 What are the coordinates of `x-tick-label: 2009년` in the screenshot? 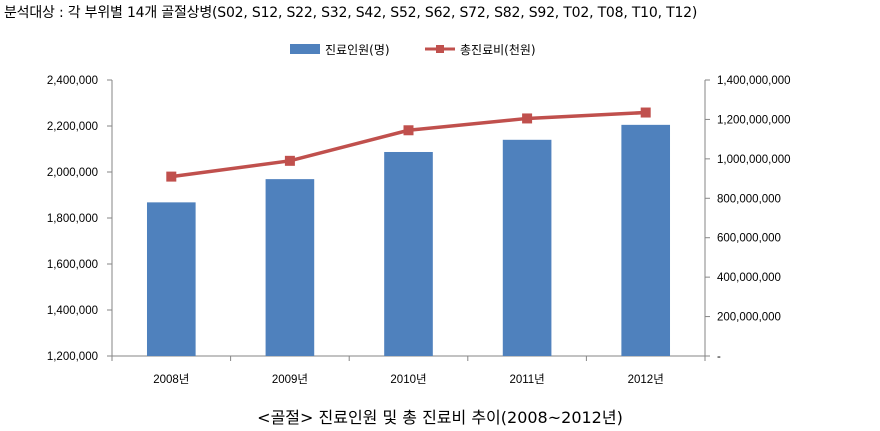 It's located at (290, 379).